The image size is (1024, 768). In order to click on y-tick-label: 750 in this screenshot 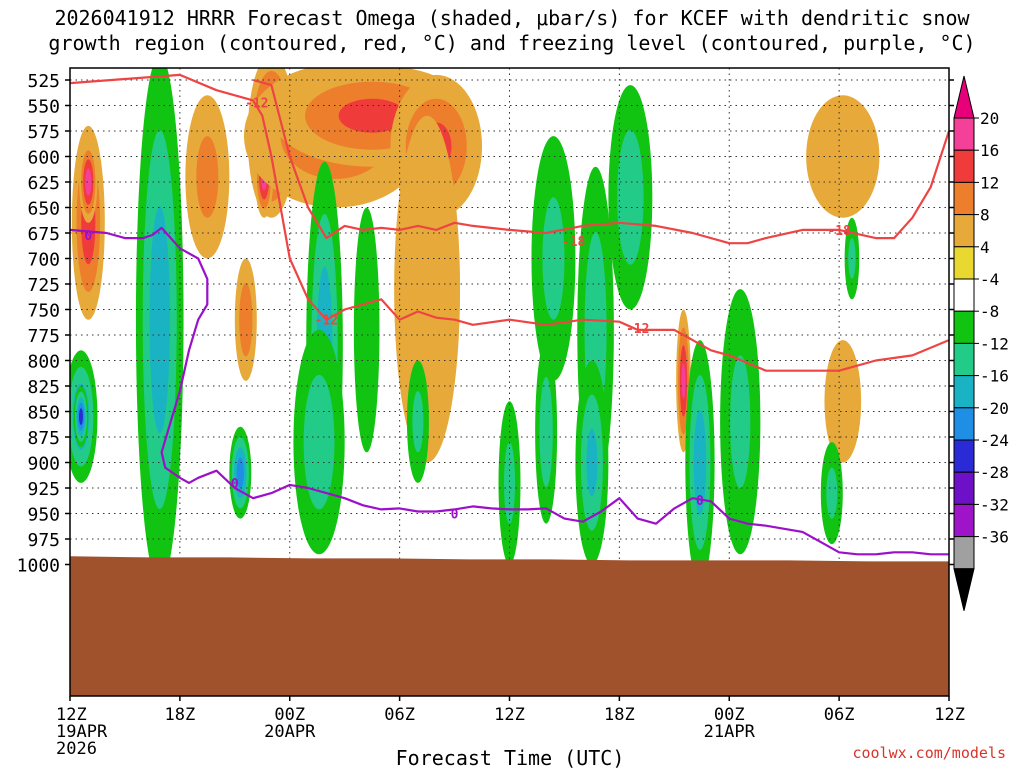, I will do `click(43, 311)`.